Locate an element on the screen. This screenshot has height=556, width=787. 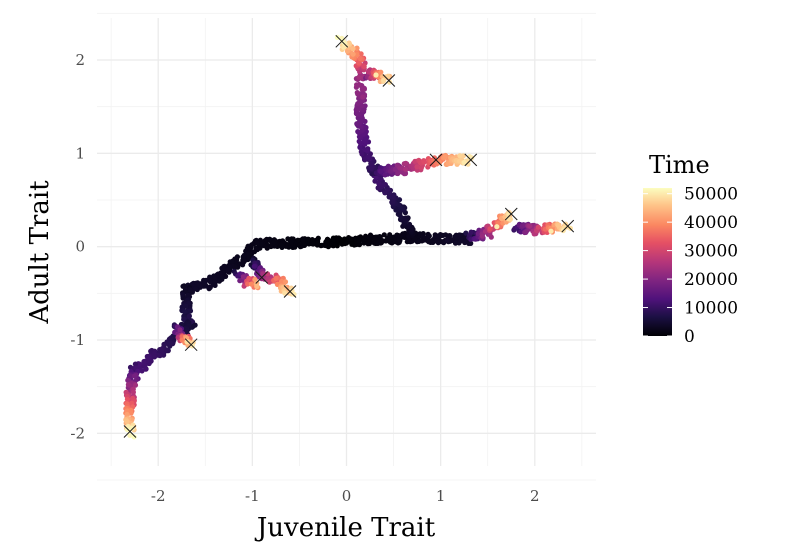
color-legend: Time 0 10000 20000 30000 40000 50000 is located at coordinates (690, 249).